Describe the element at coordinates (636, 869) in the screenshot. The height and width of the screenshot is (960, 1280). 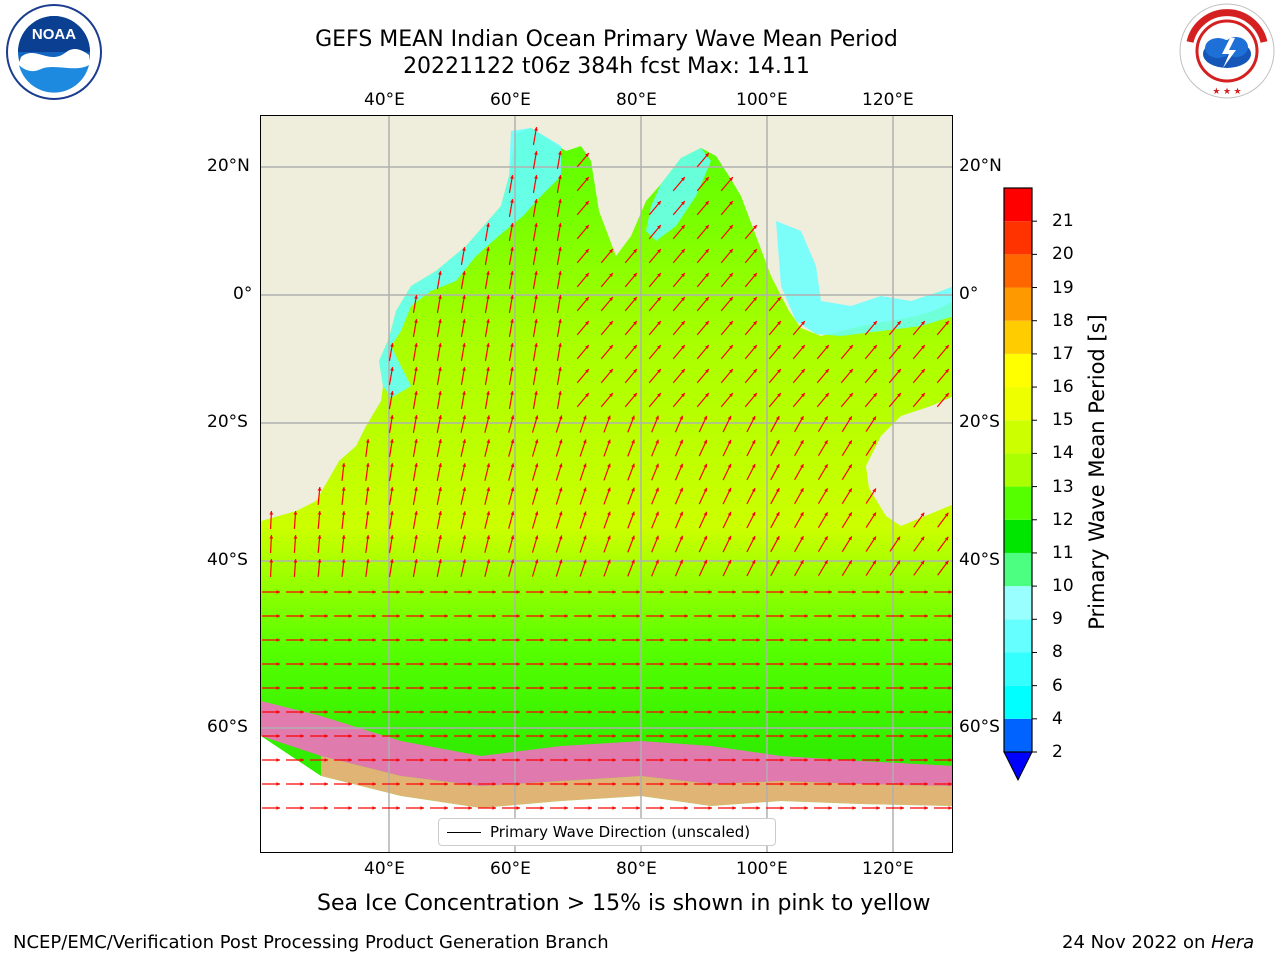
I see `lon-label-bottom-80e: 80°E` at that location.